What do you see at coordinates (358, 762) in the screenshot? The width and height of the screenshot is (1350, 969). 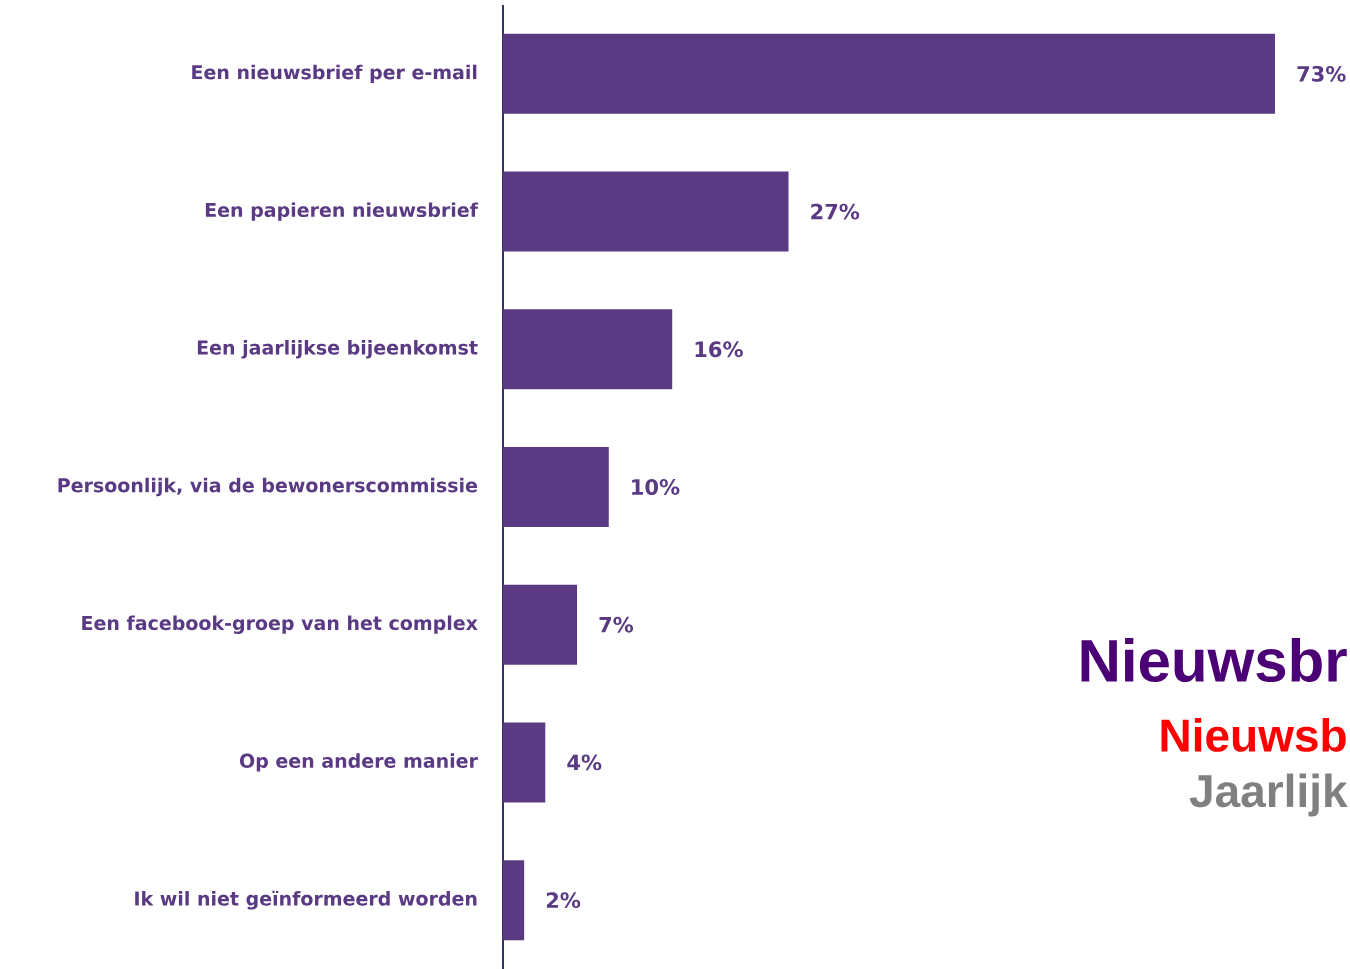 I see `y-tick-label: Op een andere manier` at bounding box center [358, 762].